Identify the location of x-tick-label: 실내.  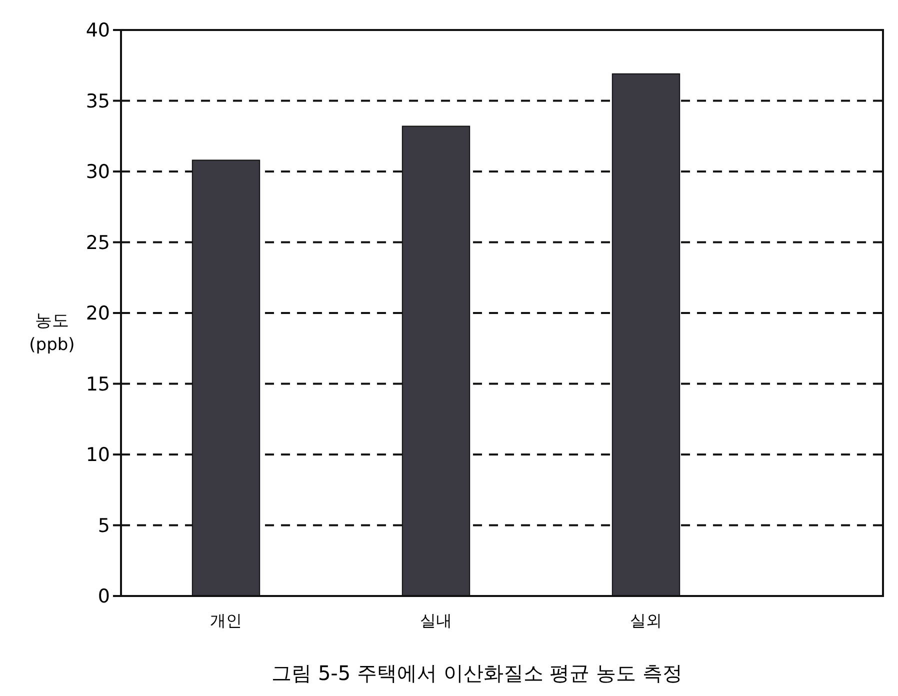
(436, 620).